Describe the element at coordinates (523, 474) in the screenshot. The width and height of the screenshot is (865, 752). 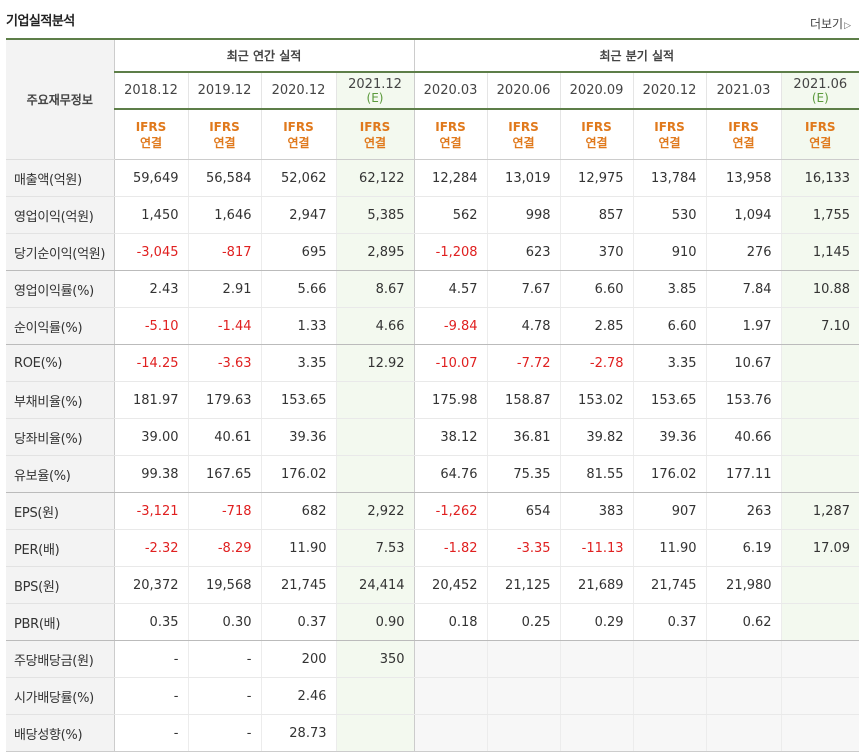
I see `table-cell: 75.35` at that location.